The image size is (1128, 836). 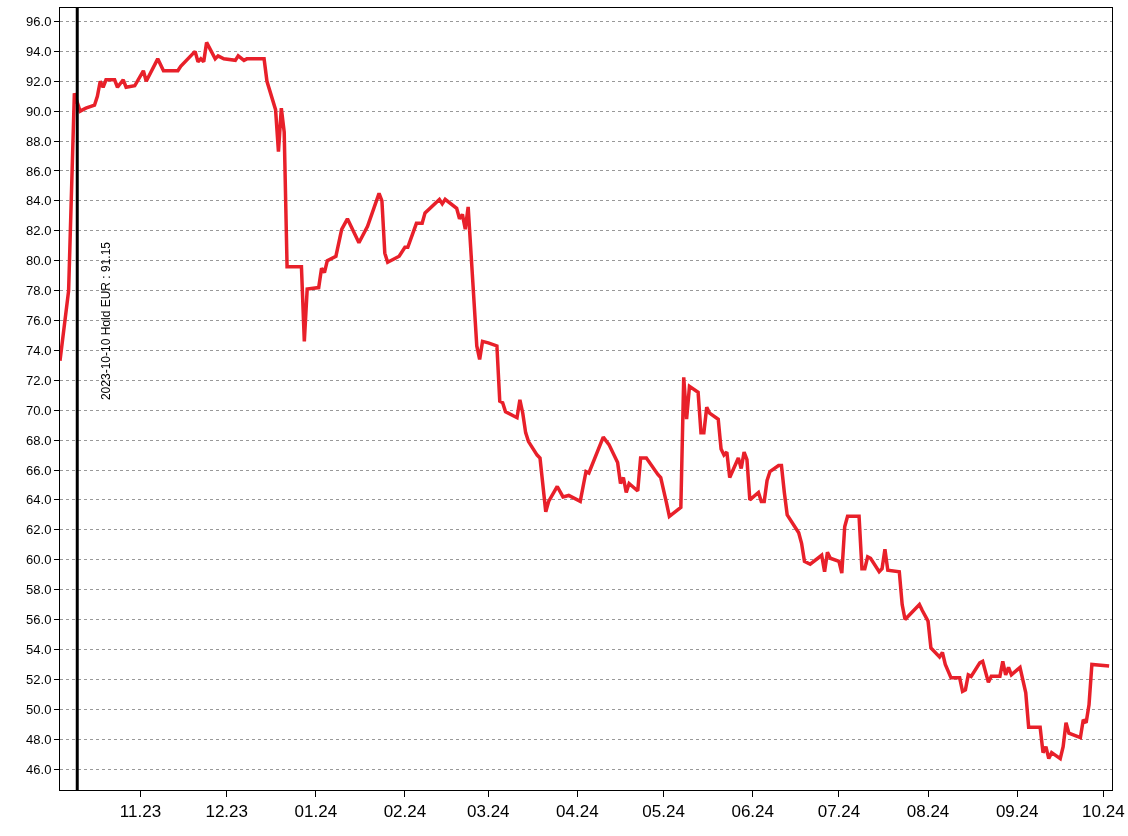 What do you see at coordinates (663, 812) in the screenshot?
I see `x-tick-label: 05.24` at bounding box center [663, 812].